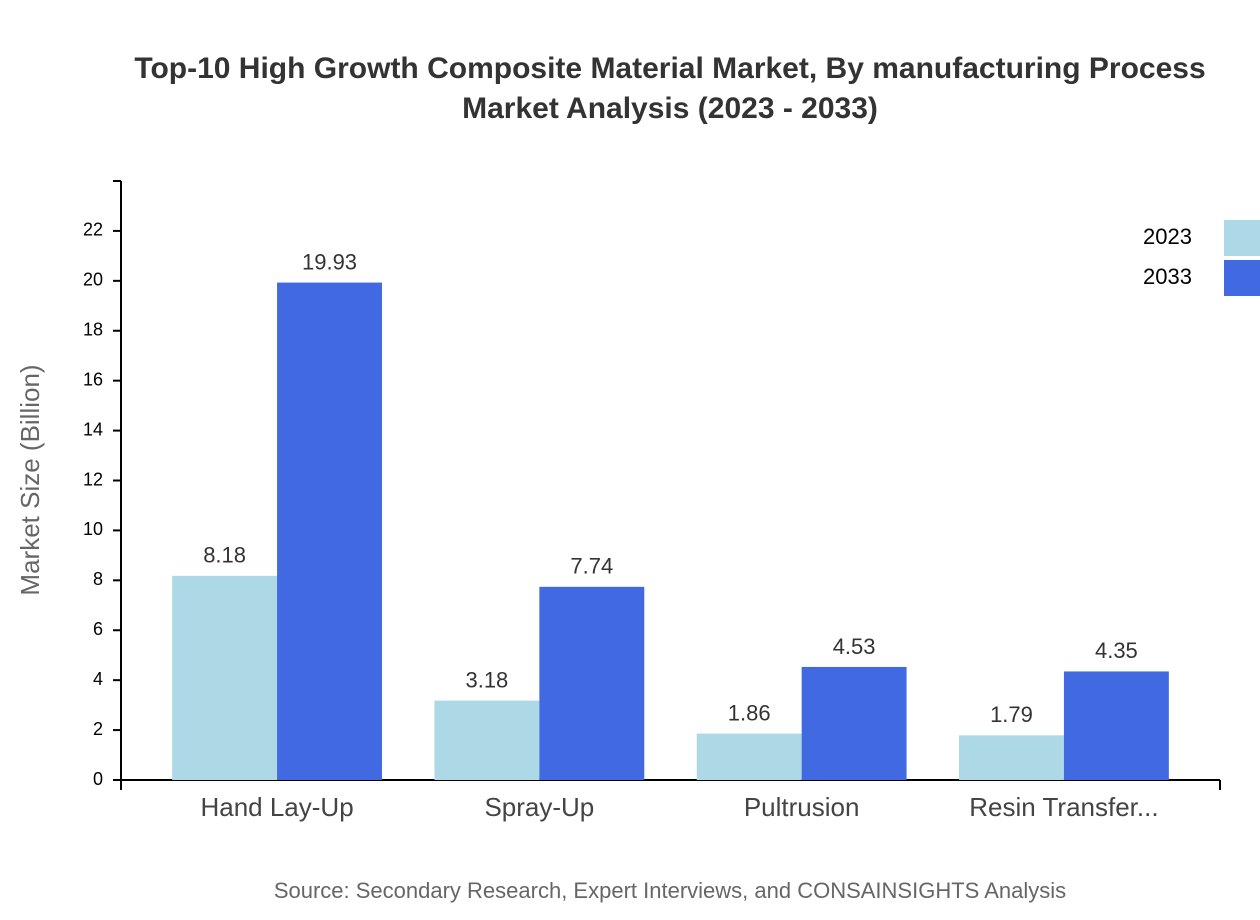 This screenshot has width=1260, height=920. What do you see at coordinates (30, 479) in the screenshot?
I see `y-axis-label: Market Size (Billion)` at bounding box center [30, 479].